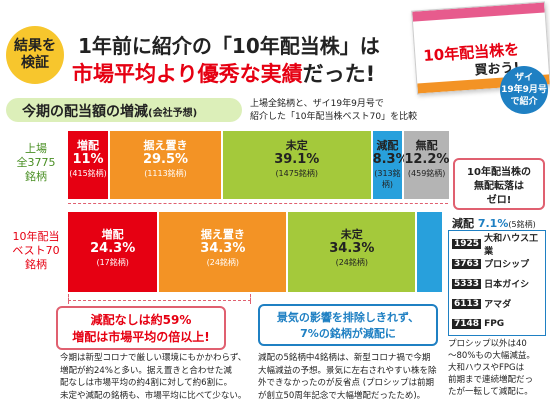 The width and height of the screenshot is (550, 405). I want to click on segment-count: (1475銘柄), so click(297, 173).